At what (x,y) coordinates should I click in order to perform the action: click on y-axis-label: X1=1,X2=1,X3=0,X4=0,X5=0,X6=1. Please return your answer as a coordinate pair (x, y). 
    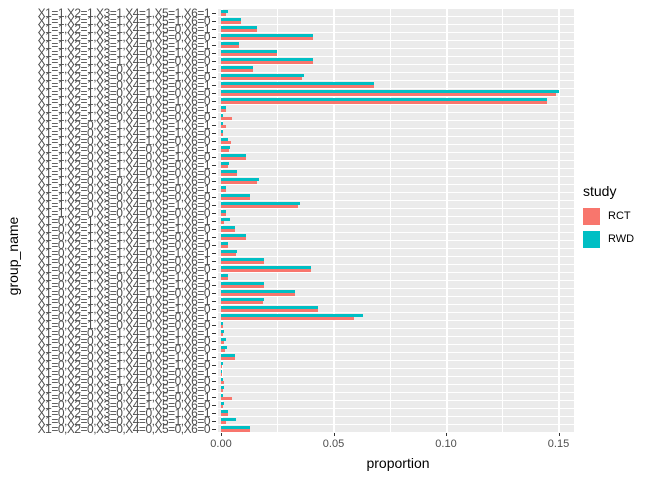
    Looking at the image, I should click on (124, 109).